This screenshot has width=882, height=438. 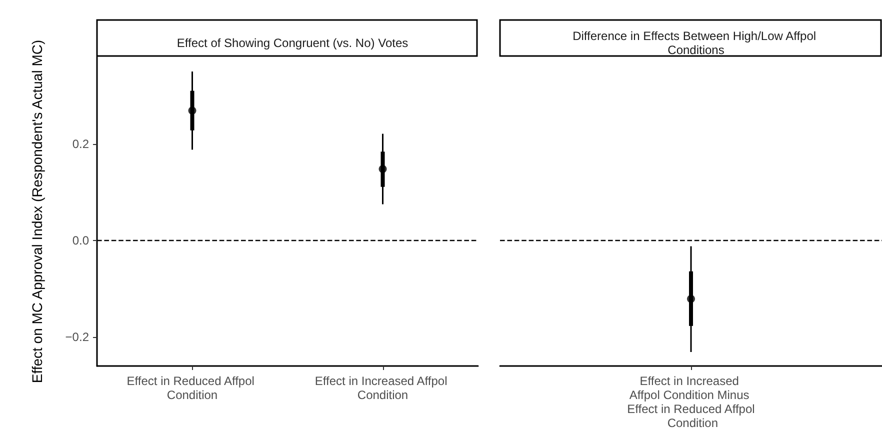 I want to click on x-tick-label: Effect in Increased Affpol Condition, so click(x=382, y=388).